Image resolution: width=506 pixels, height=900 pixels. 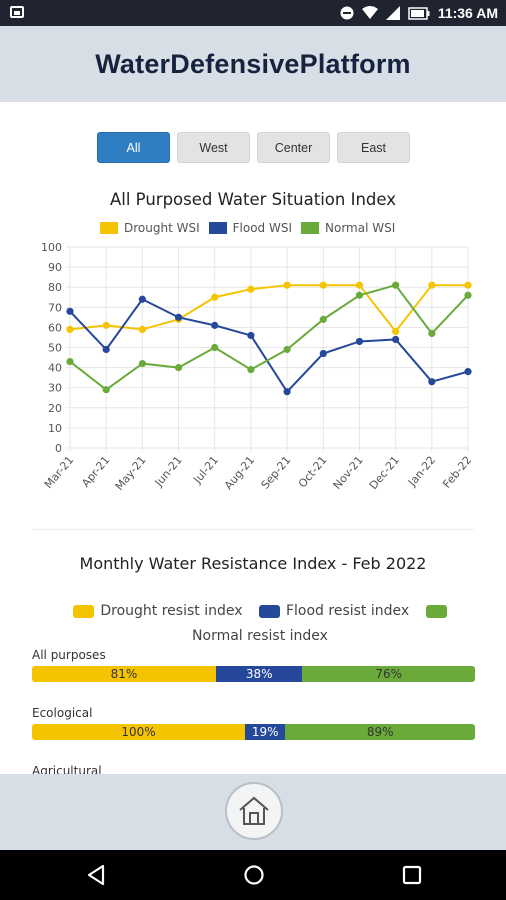 I want to click on system-nav-bar, so click(x=253, y=875).